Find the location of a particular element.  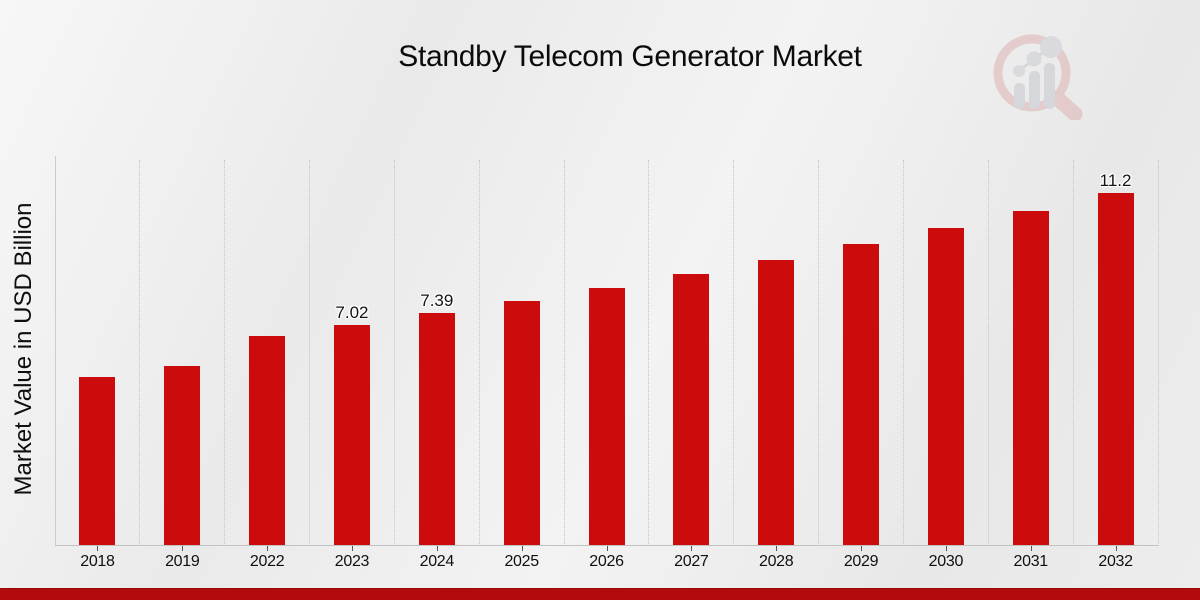

logo-dot-2-icon is located at coordinates (1034, 59).